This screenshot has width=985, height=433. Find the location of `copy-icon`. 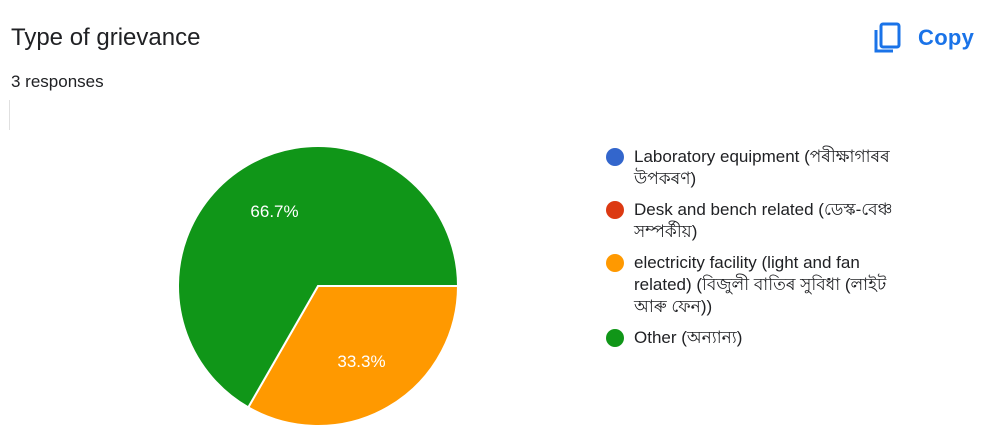

copy-icon is located at coordinates (887, 37).